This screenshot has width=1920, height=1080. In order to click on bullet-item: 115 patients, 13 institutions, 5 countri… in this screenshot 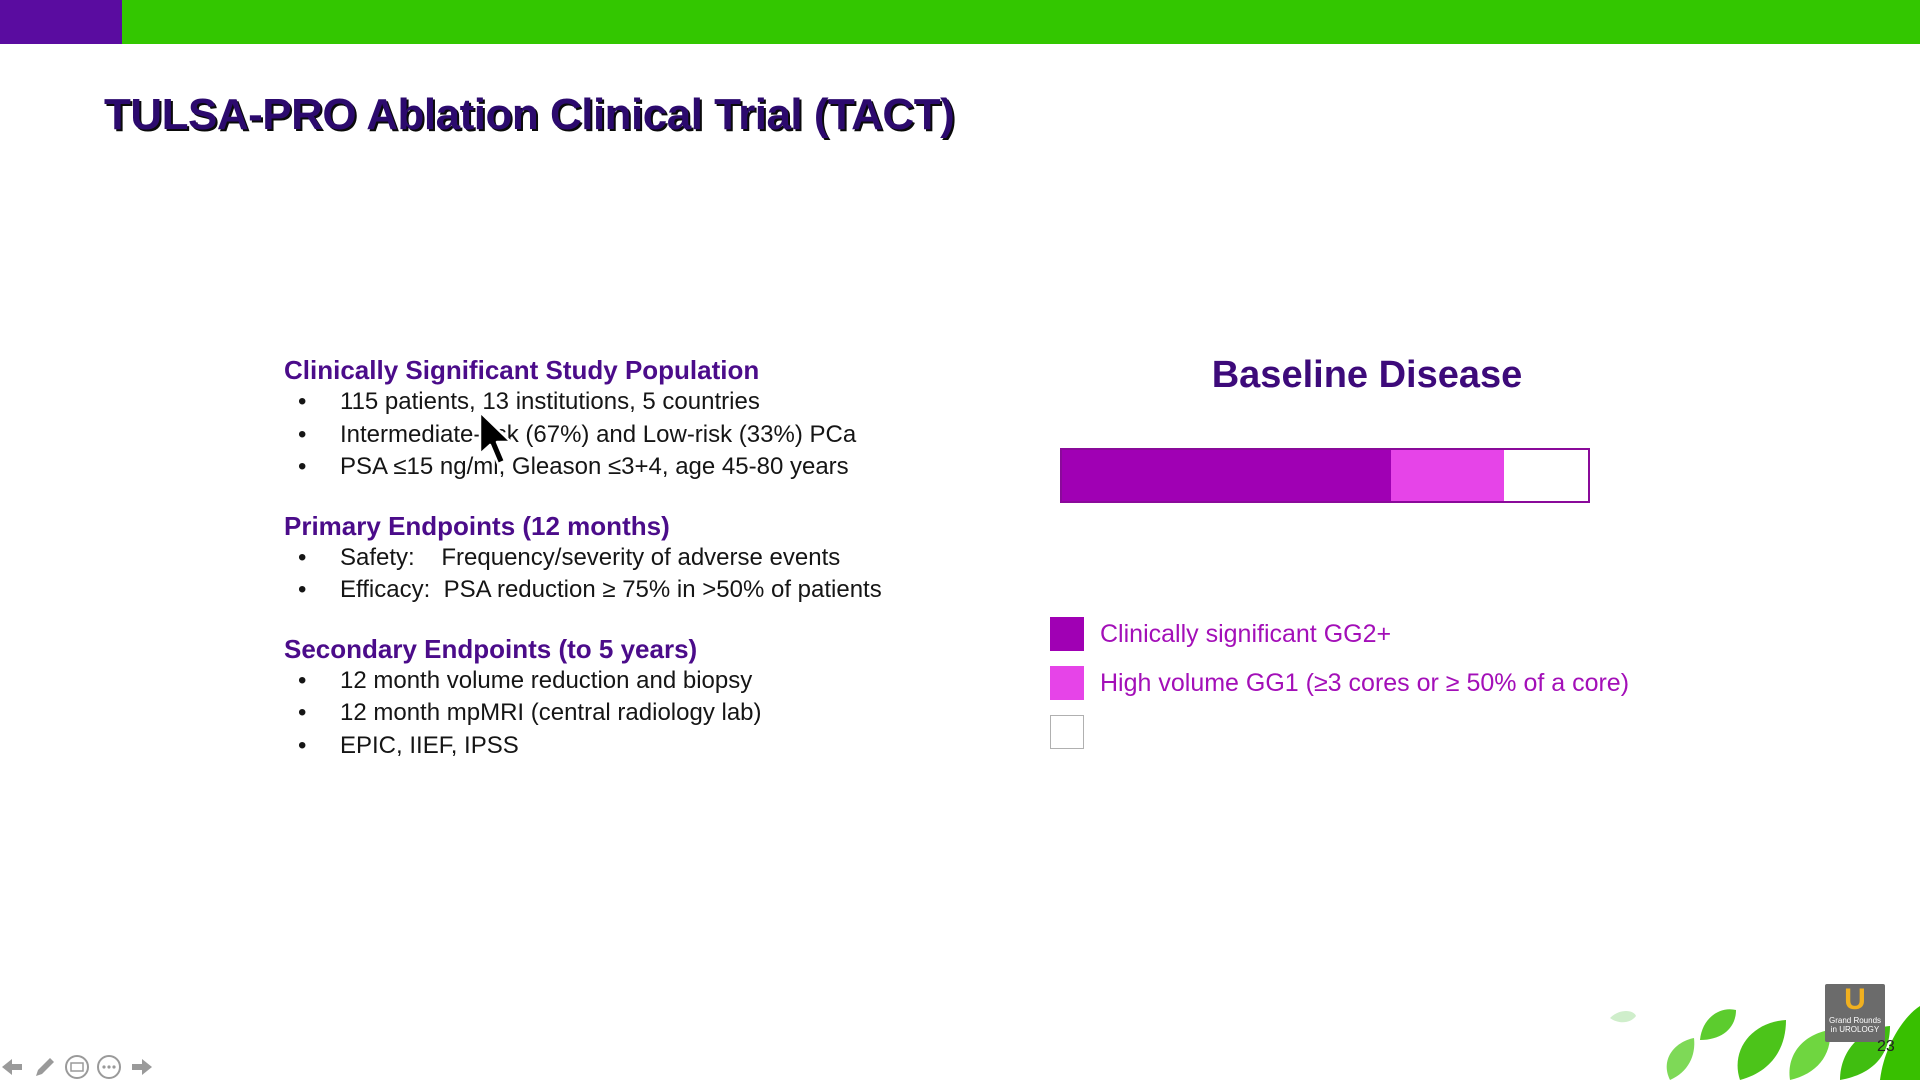, I will do `click(644, 402)`.